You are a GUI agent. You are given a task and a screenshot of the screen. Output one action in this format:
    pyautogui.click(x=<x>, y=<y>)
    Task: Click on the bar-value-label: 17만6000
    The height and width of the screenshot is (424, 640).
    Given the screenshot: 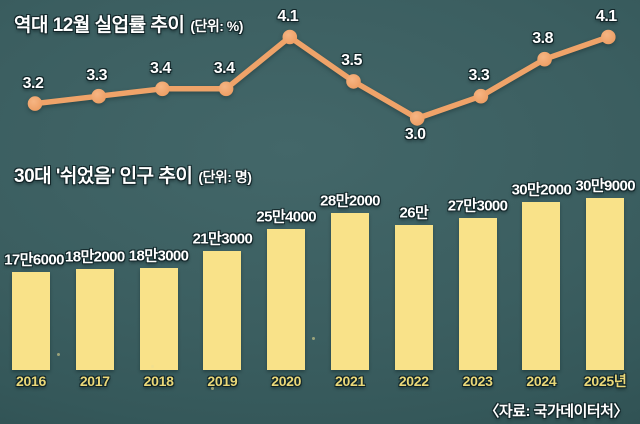 What is the action you would take?
    pyautogui.click(x=34, y=260)
    